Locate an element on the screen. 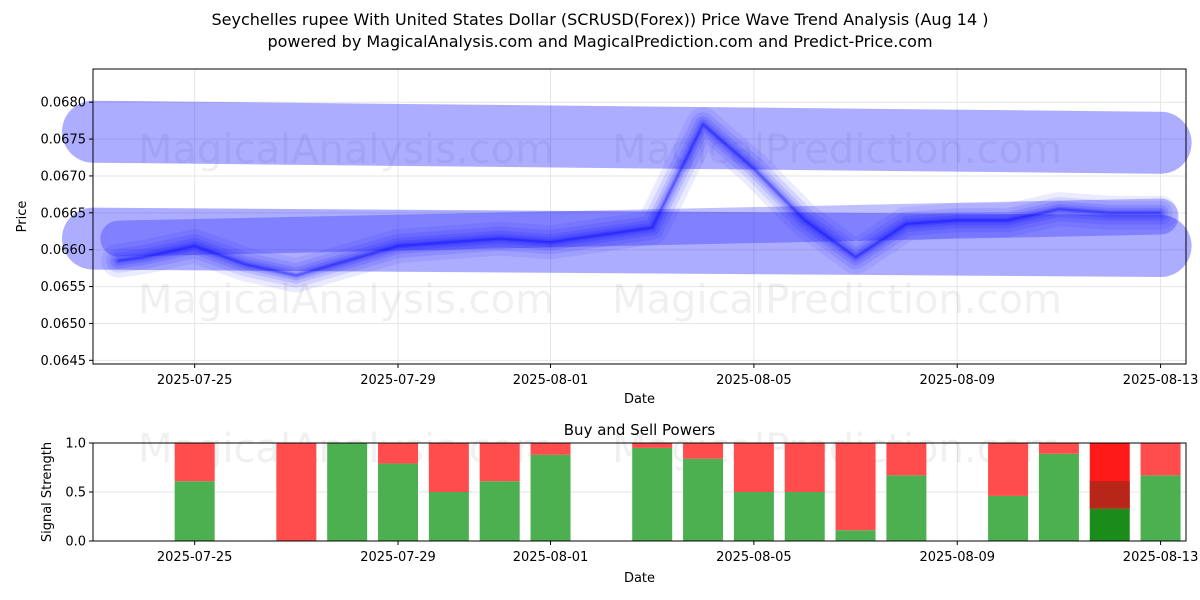  signal-x-tick-label: 2025-08-05 is located at coordinates (754, 557).